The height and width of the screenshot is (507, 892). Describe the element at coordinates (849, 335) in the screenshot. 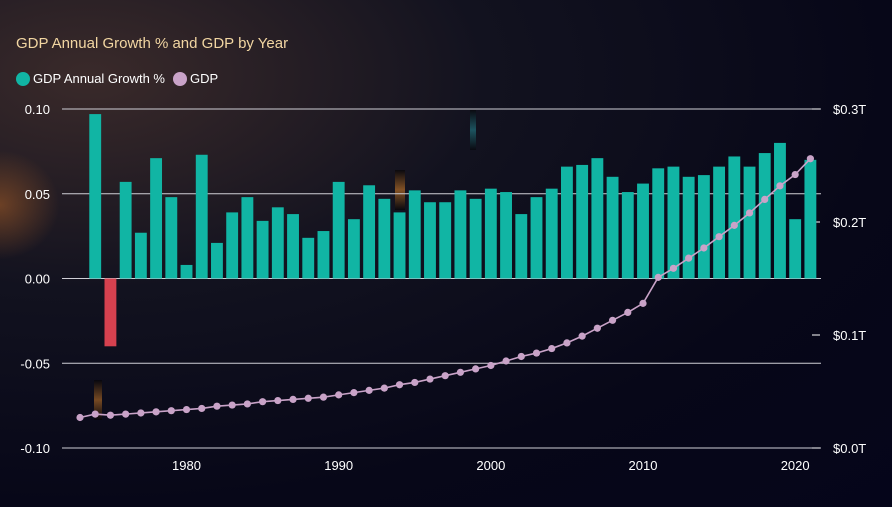

I see `y-right-tick-label: $0.1T` at that location.